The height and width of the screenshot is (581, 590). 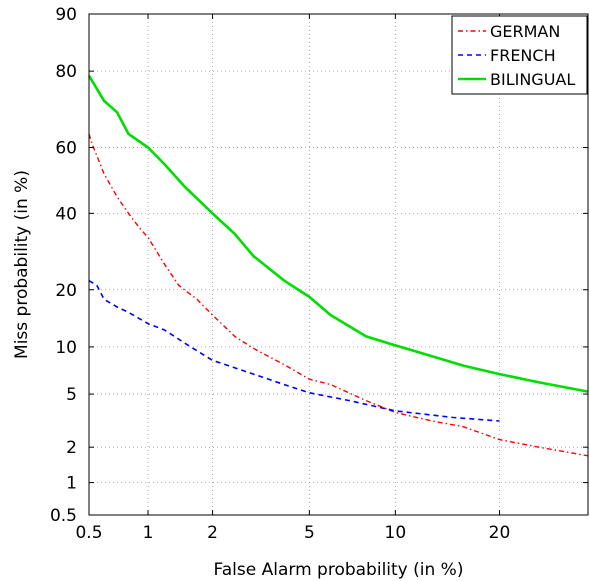 I want to click on y-tick-label: 80, so click(x=66, y=72).